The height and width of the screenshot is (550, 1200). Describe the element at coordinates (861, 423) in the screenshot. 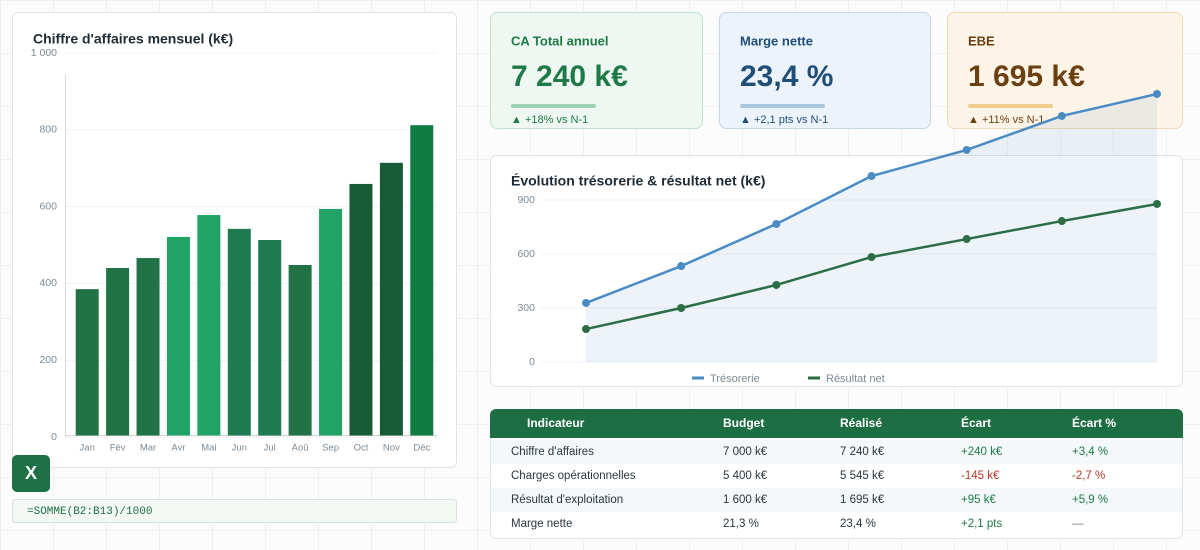

I see `table-header-cell: Réalisé` at that location.